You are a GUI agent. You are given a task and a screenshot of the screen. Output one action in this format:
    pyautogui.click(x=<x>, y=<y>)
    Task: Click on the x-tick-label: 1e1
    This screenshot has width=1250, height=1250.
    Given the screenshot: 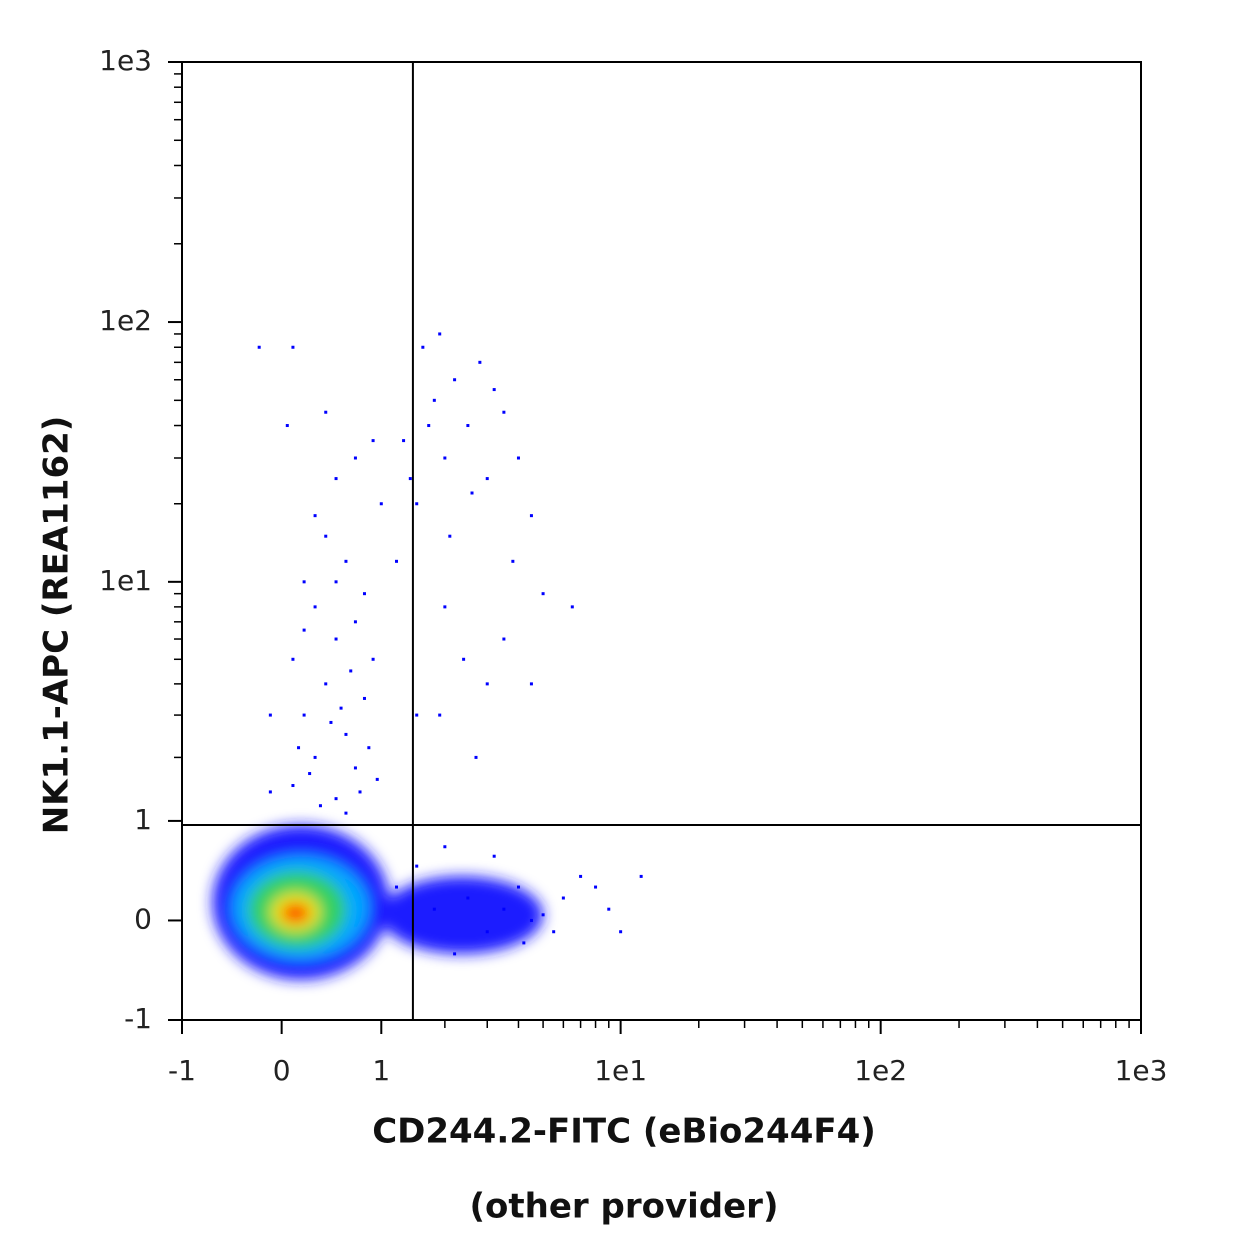 What is the action you would take?
    pyautogui.click(x=620, y=1070)
    